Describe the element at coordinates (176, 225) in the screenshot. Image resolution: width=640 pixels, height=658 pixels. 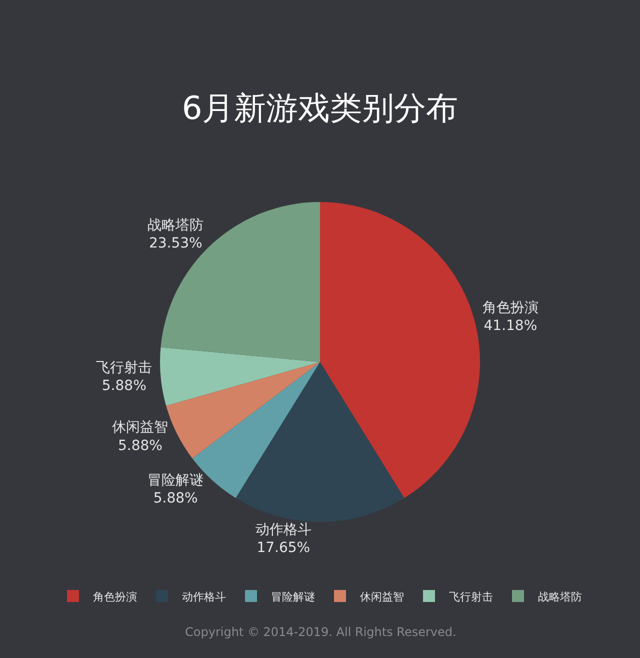
I see `slice-label: 战略塔防` at that location.